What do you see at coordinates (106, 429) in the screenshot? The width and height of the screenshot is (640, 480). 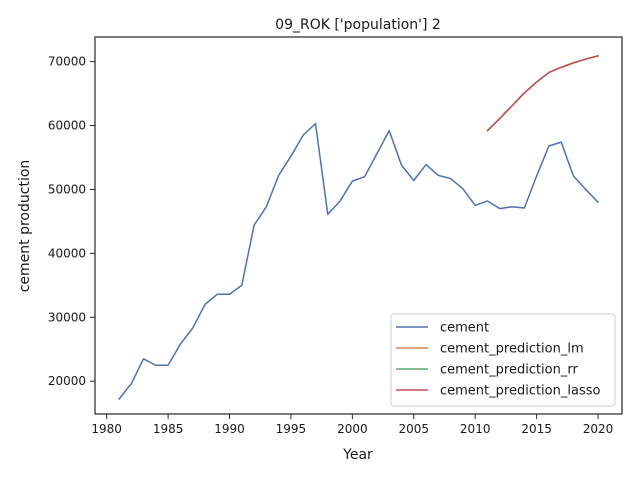 I see `x-tick-label: 1980` at bounding box center [106, 429].